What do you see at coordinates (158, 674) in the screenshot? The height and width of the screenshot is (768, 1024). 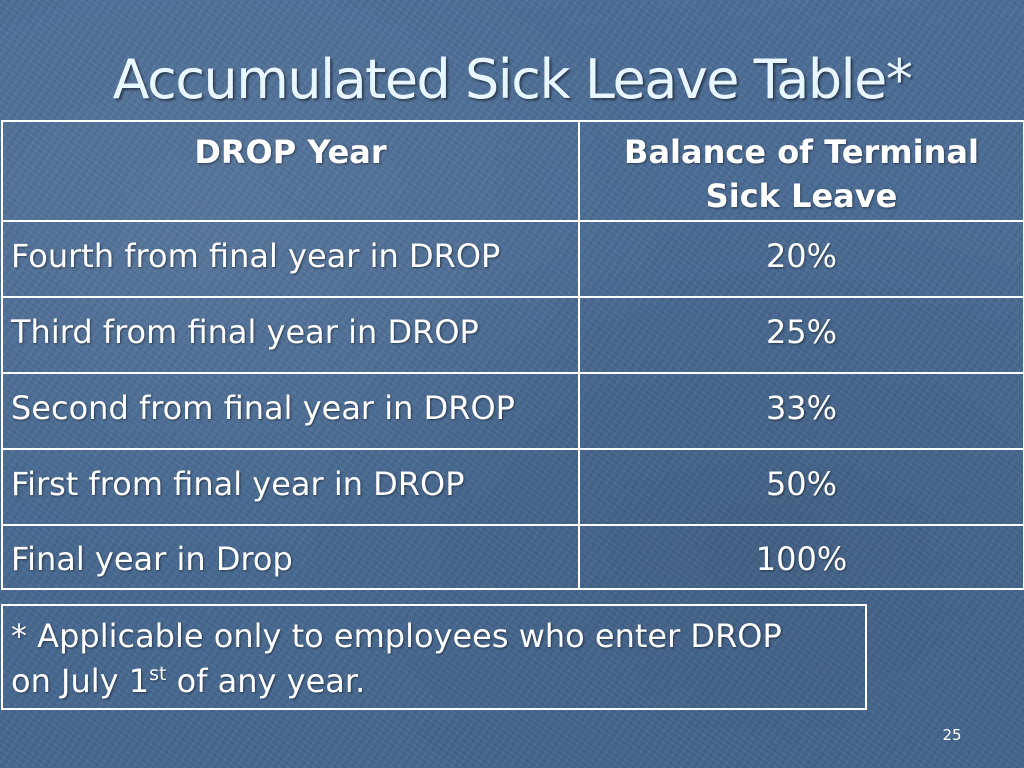 I see `footnote-ordinal-suffix: st` at bounding box center [158, 674].